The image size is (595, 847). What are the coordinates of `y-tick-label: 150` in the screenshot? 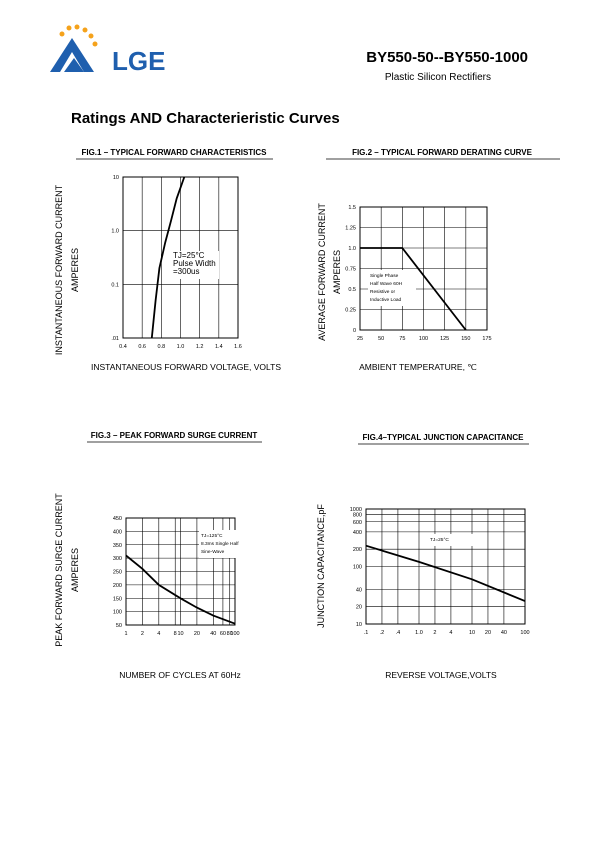 It's located at (117, 599).